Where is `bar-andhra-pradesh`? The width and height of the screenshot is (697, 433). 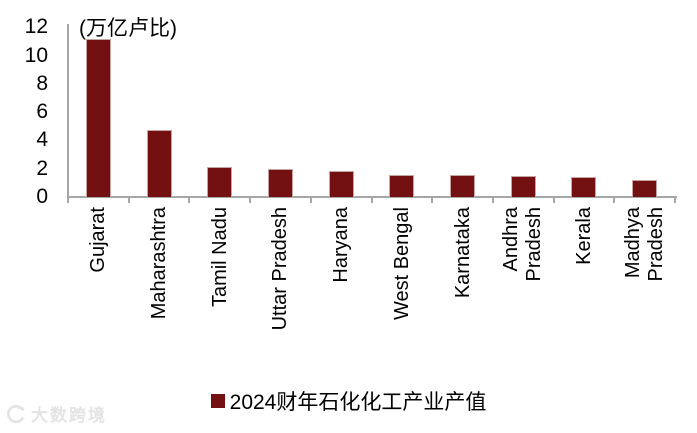 bar-andhra-pradesh is located at coordinates (523, 186).